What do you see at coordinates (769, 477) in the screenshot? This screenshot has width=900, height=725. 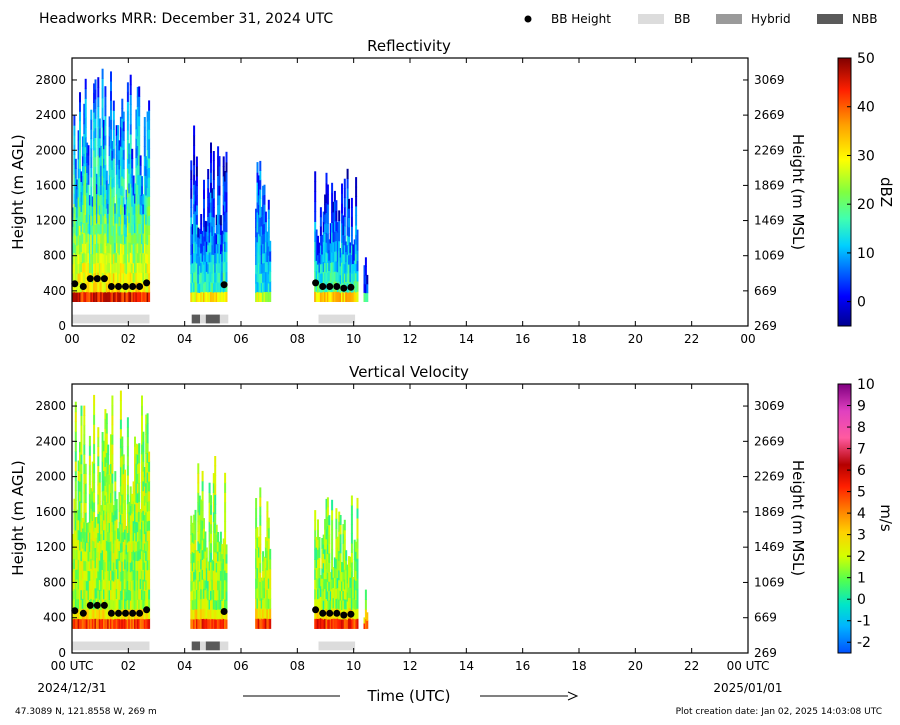 I see `y-right-tick-label: 2269` at bounding box center [769, 477].